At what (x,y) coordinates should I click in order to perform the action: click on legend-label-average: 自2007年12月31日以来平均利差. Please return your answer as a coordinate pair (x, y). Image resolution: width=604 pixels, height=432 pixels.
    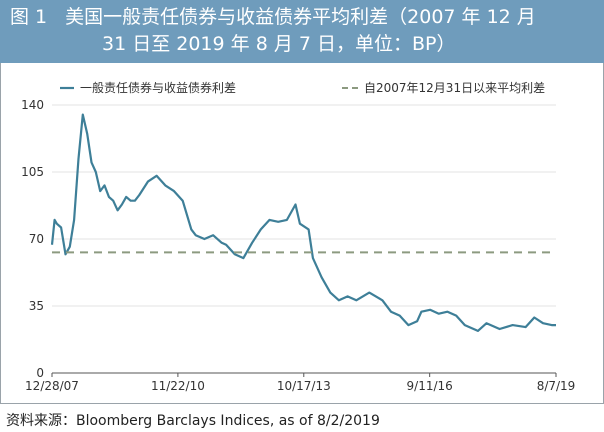
    Looking at the image, I should click on (454, 88).